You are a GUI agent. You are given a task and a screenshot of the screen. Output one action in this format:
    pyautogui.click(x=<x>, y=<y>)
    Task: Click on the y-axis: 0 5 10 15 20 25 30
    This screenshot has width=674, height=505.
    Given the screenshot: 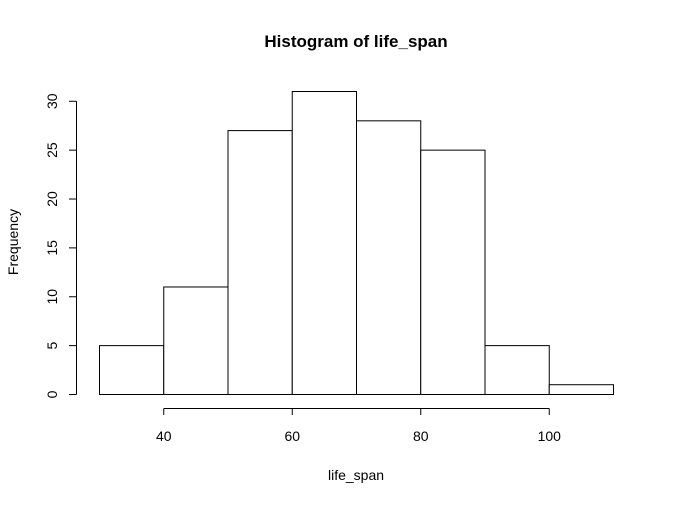 What is the action you would take?
    pyautogui.click(x=60, y=245)
    